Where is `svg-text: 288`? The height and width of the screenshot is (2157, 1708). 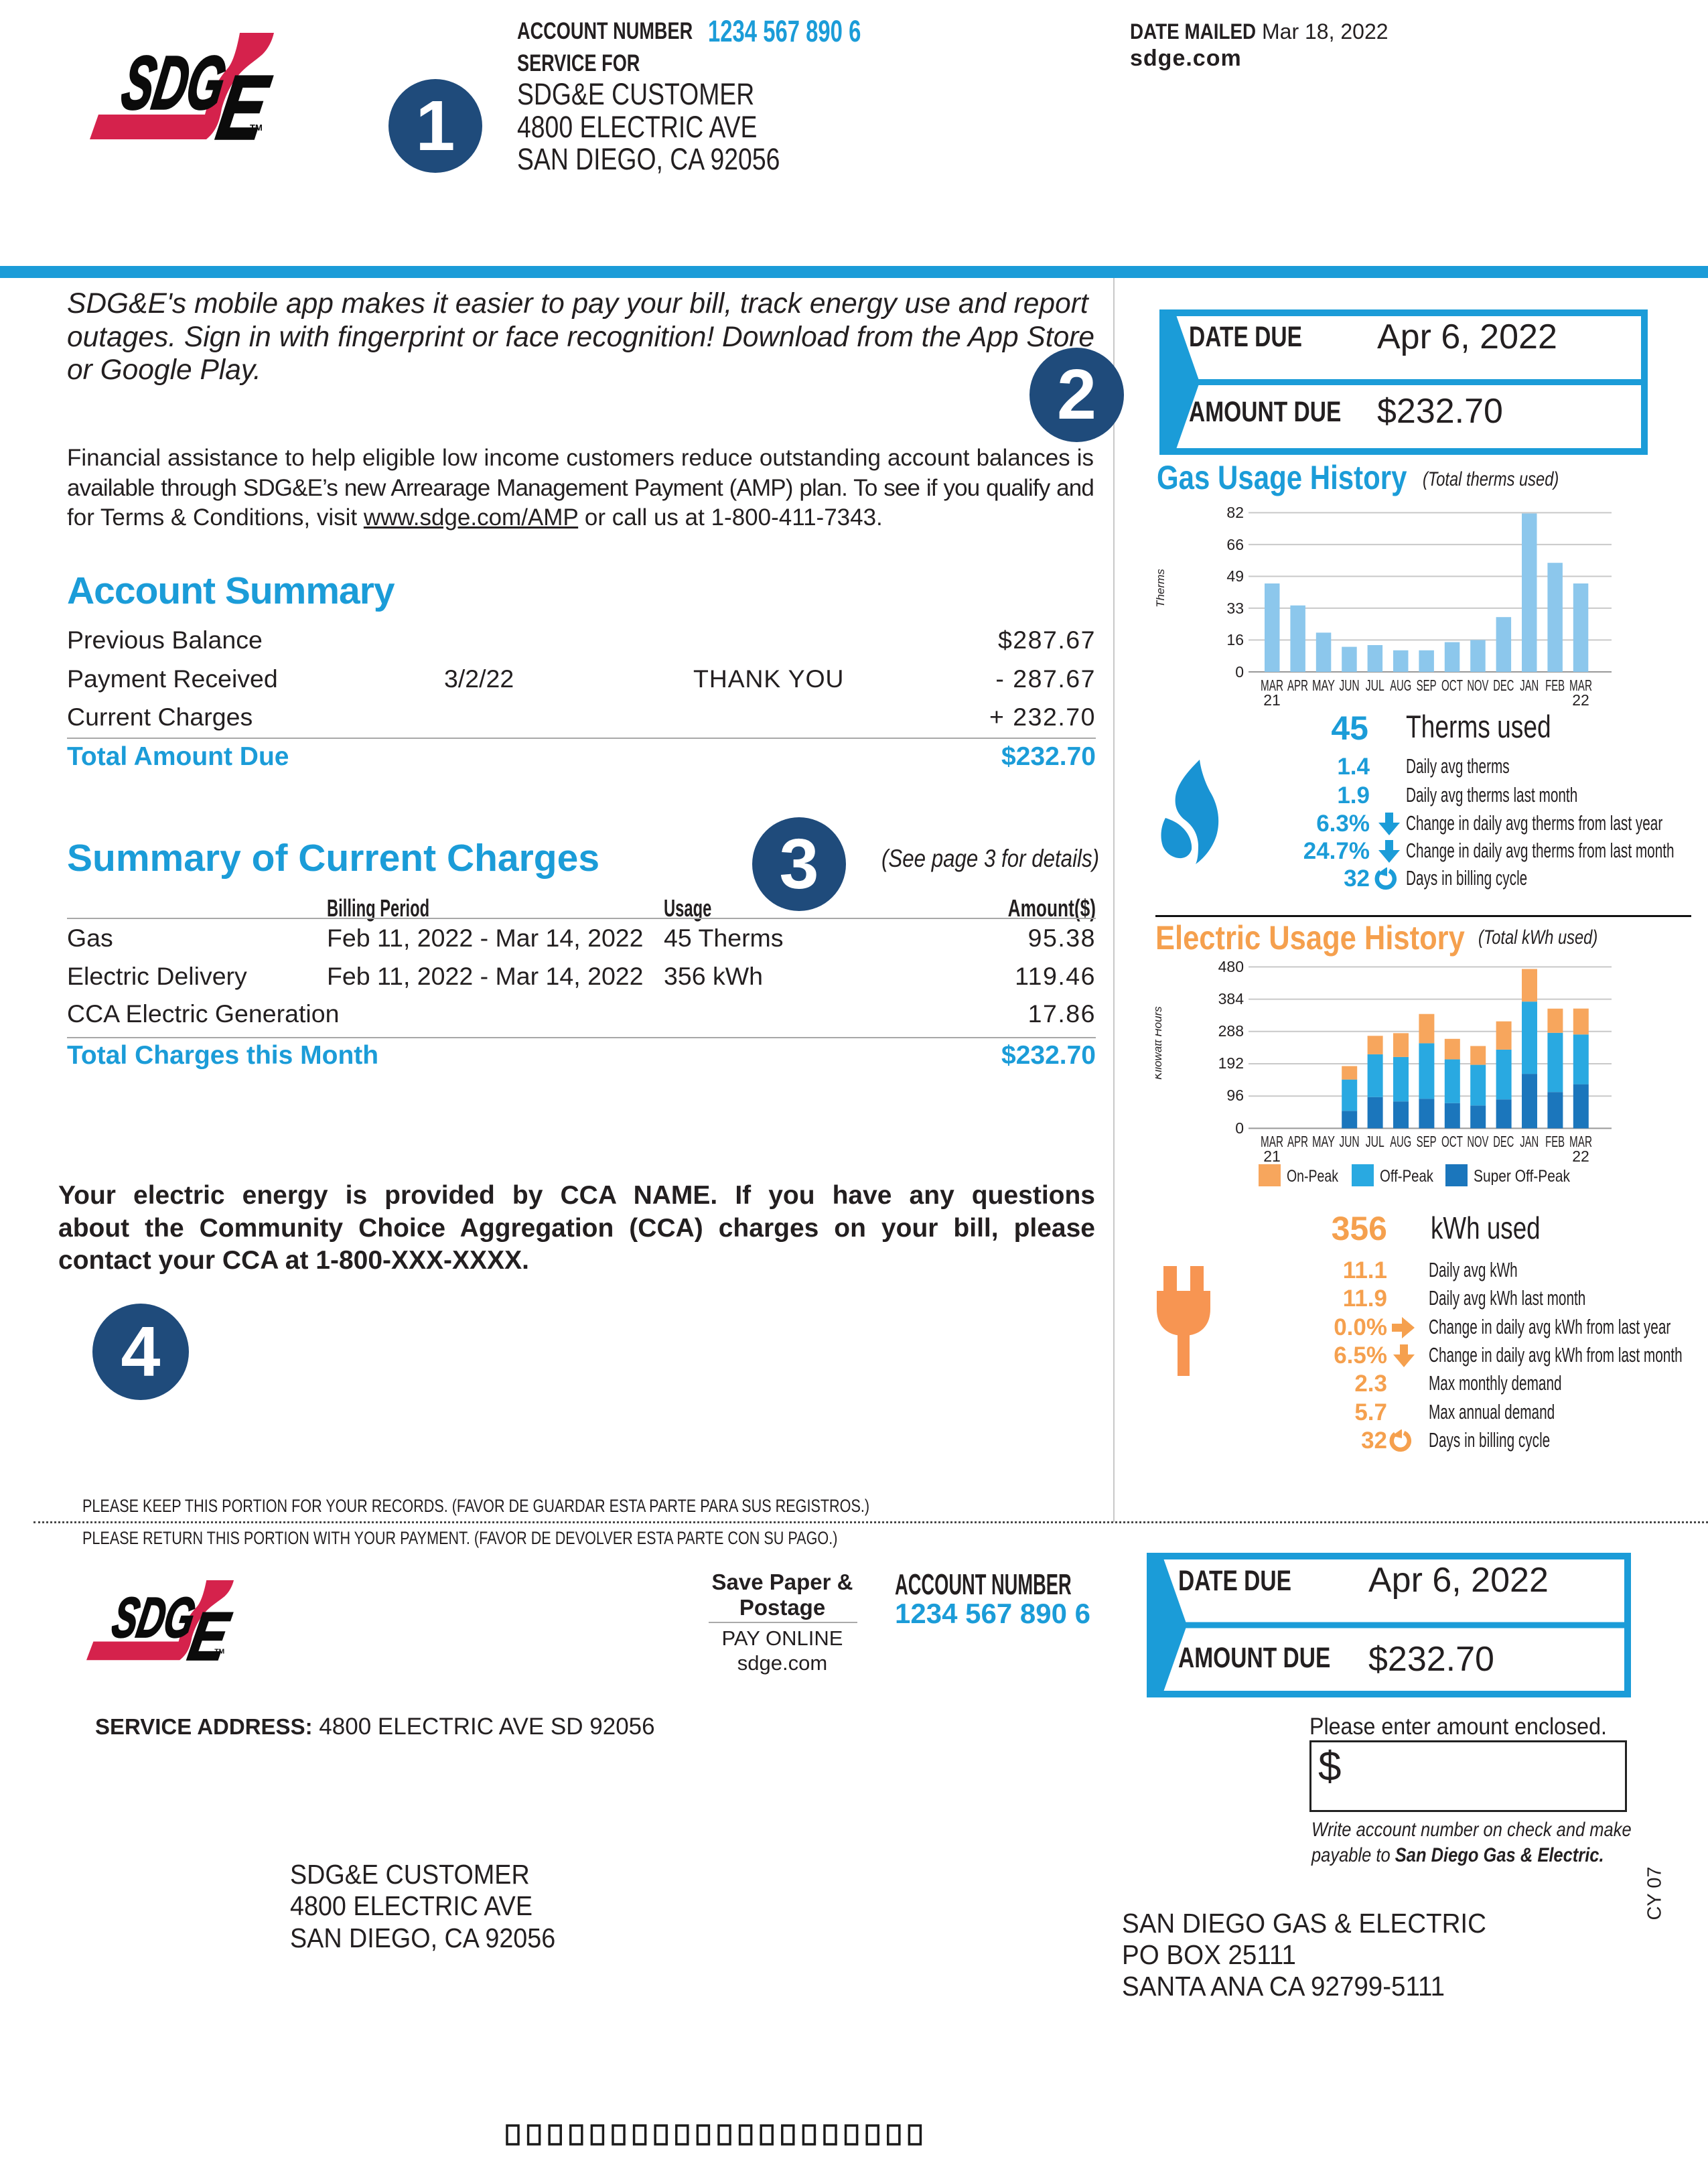
svg-text: 288 is located at coordinates (1231, 1031).